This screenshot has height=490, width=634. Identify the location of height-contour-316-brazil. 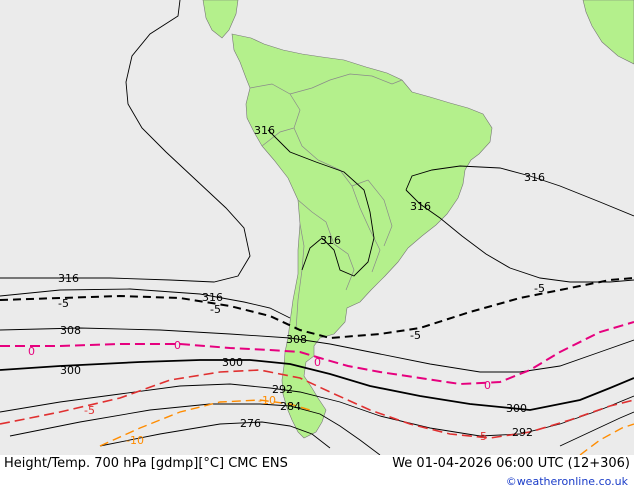
(519, 236).